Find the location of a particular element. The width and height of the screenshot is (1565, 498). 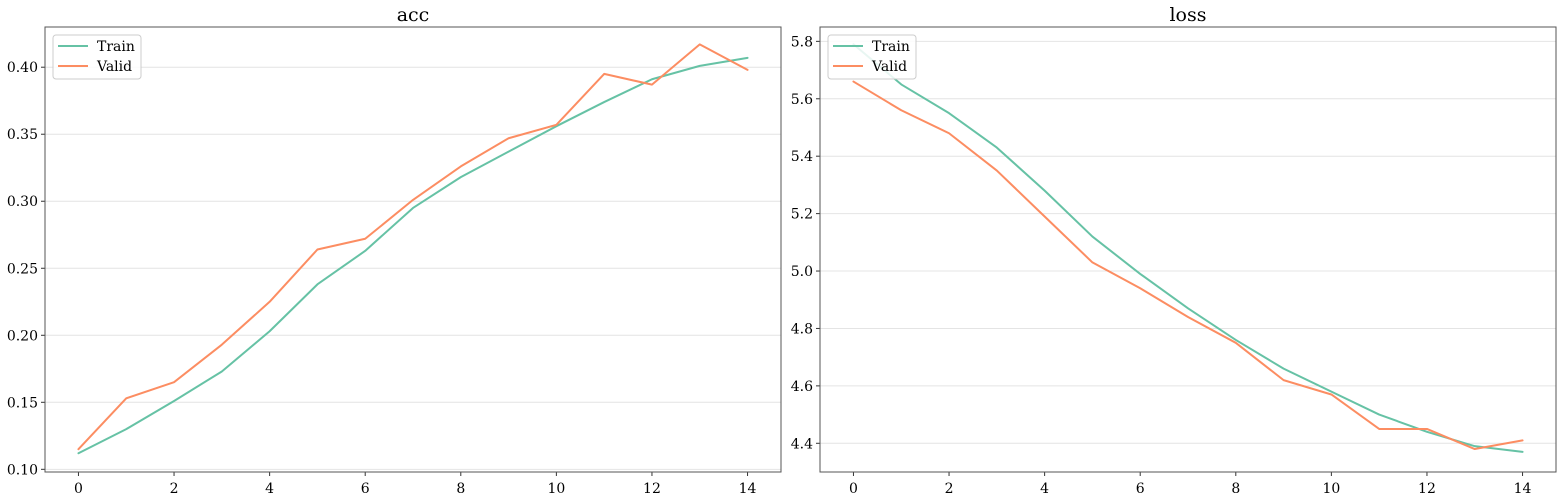

y-tick-label: 0.35 is located at coordinates (22, 135).